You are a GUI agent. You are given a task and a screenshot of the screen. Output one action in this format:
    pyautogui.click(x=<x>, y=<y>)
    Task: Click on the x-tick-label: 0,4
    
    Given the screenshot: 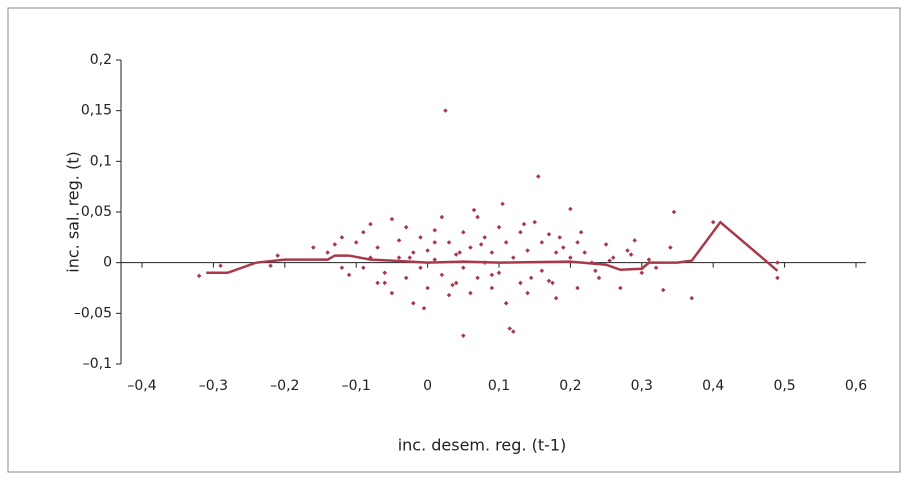 What is the action you would take?
    pyautogui.click(x=713, y=386)
    